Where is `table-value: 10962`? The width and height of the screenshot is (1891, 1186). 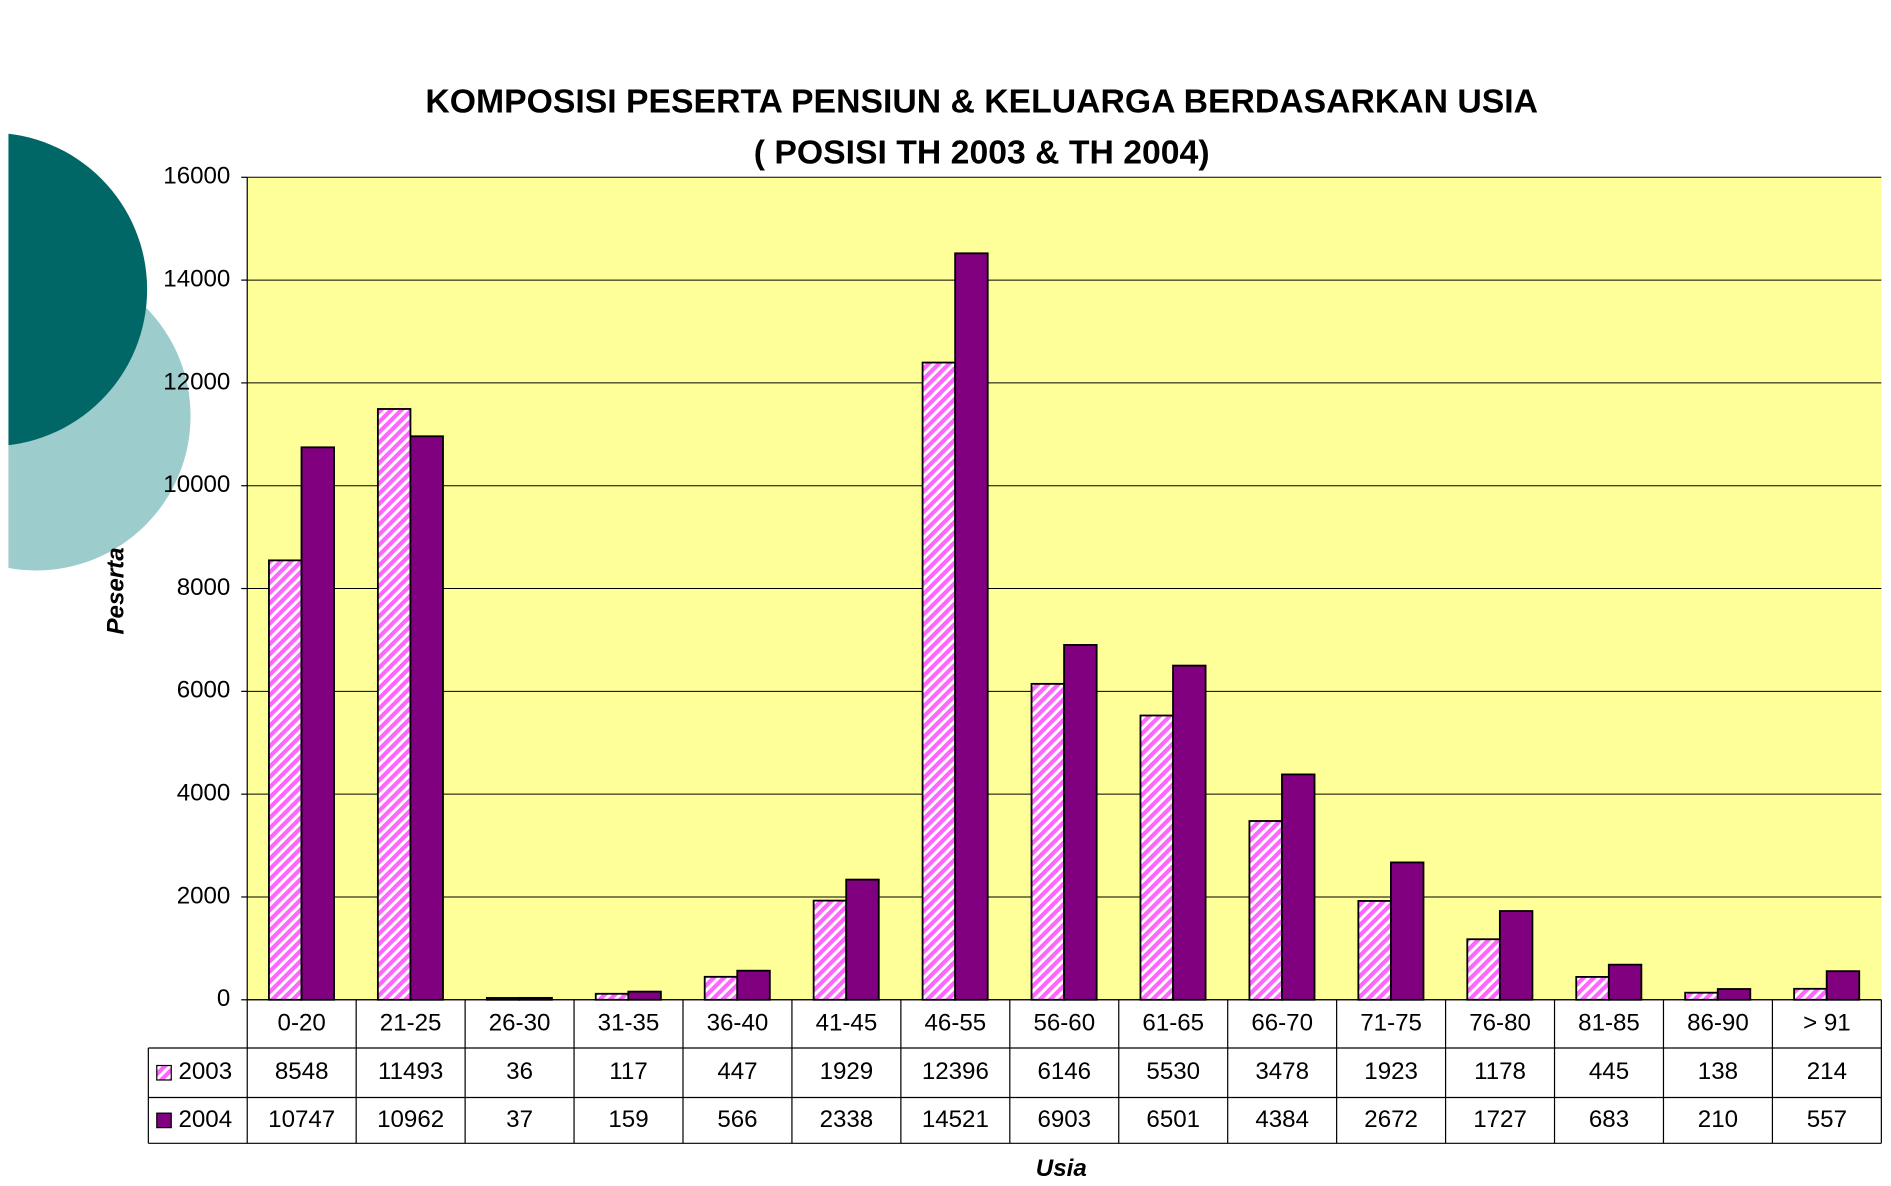 table-value: 10962 is located at coordinates (410, 1119).